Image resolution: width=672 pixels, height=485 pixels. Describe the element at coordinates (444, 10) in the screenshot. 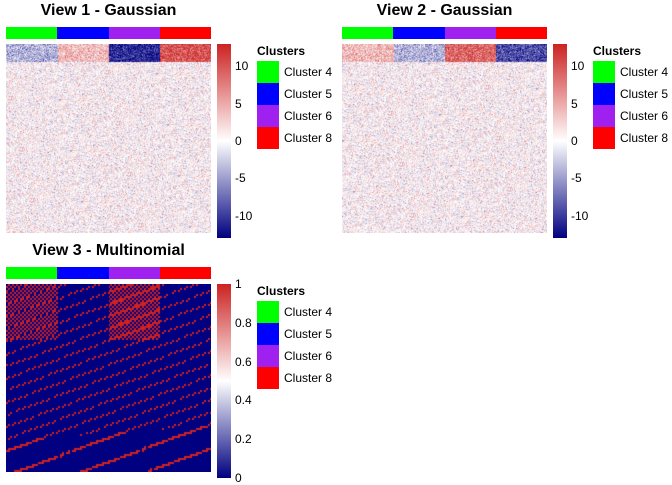

I see `chart-title: View 2 - Gaussian` at that location.